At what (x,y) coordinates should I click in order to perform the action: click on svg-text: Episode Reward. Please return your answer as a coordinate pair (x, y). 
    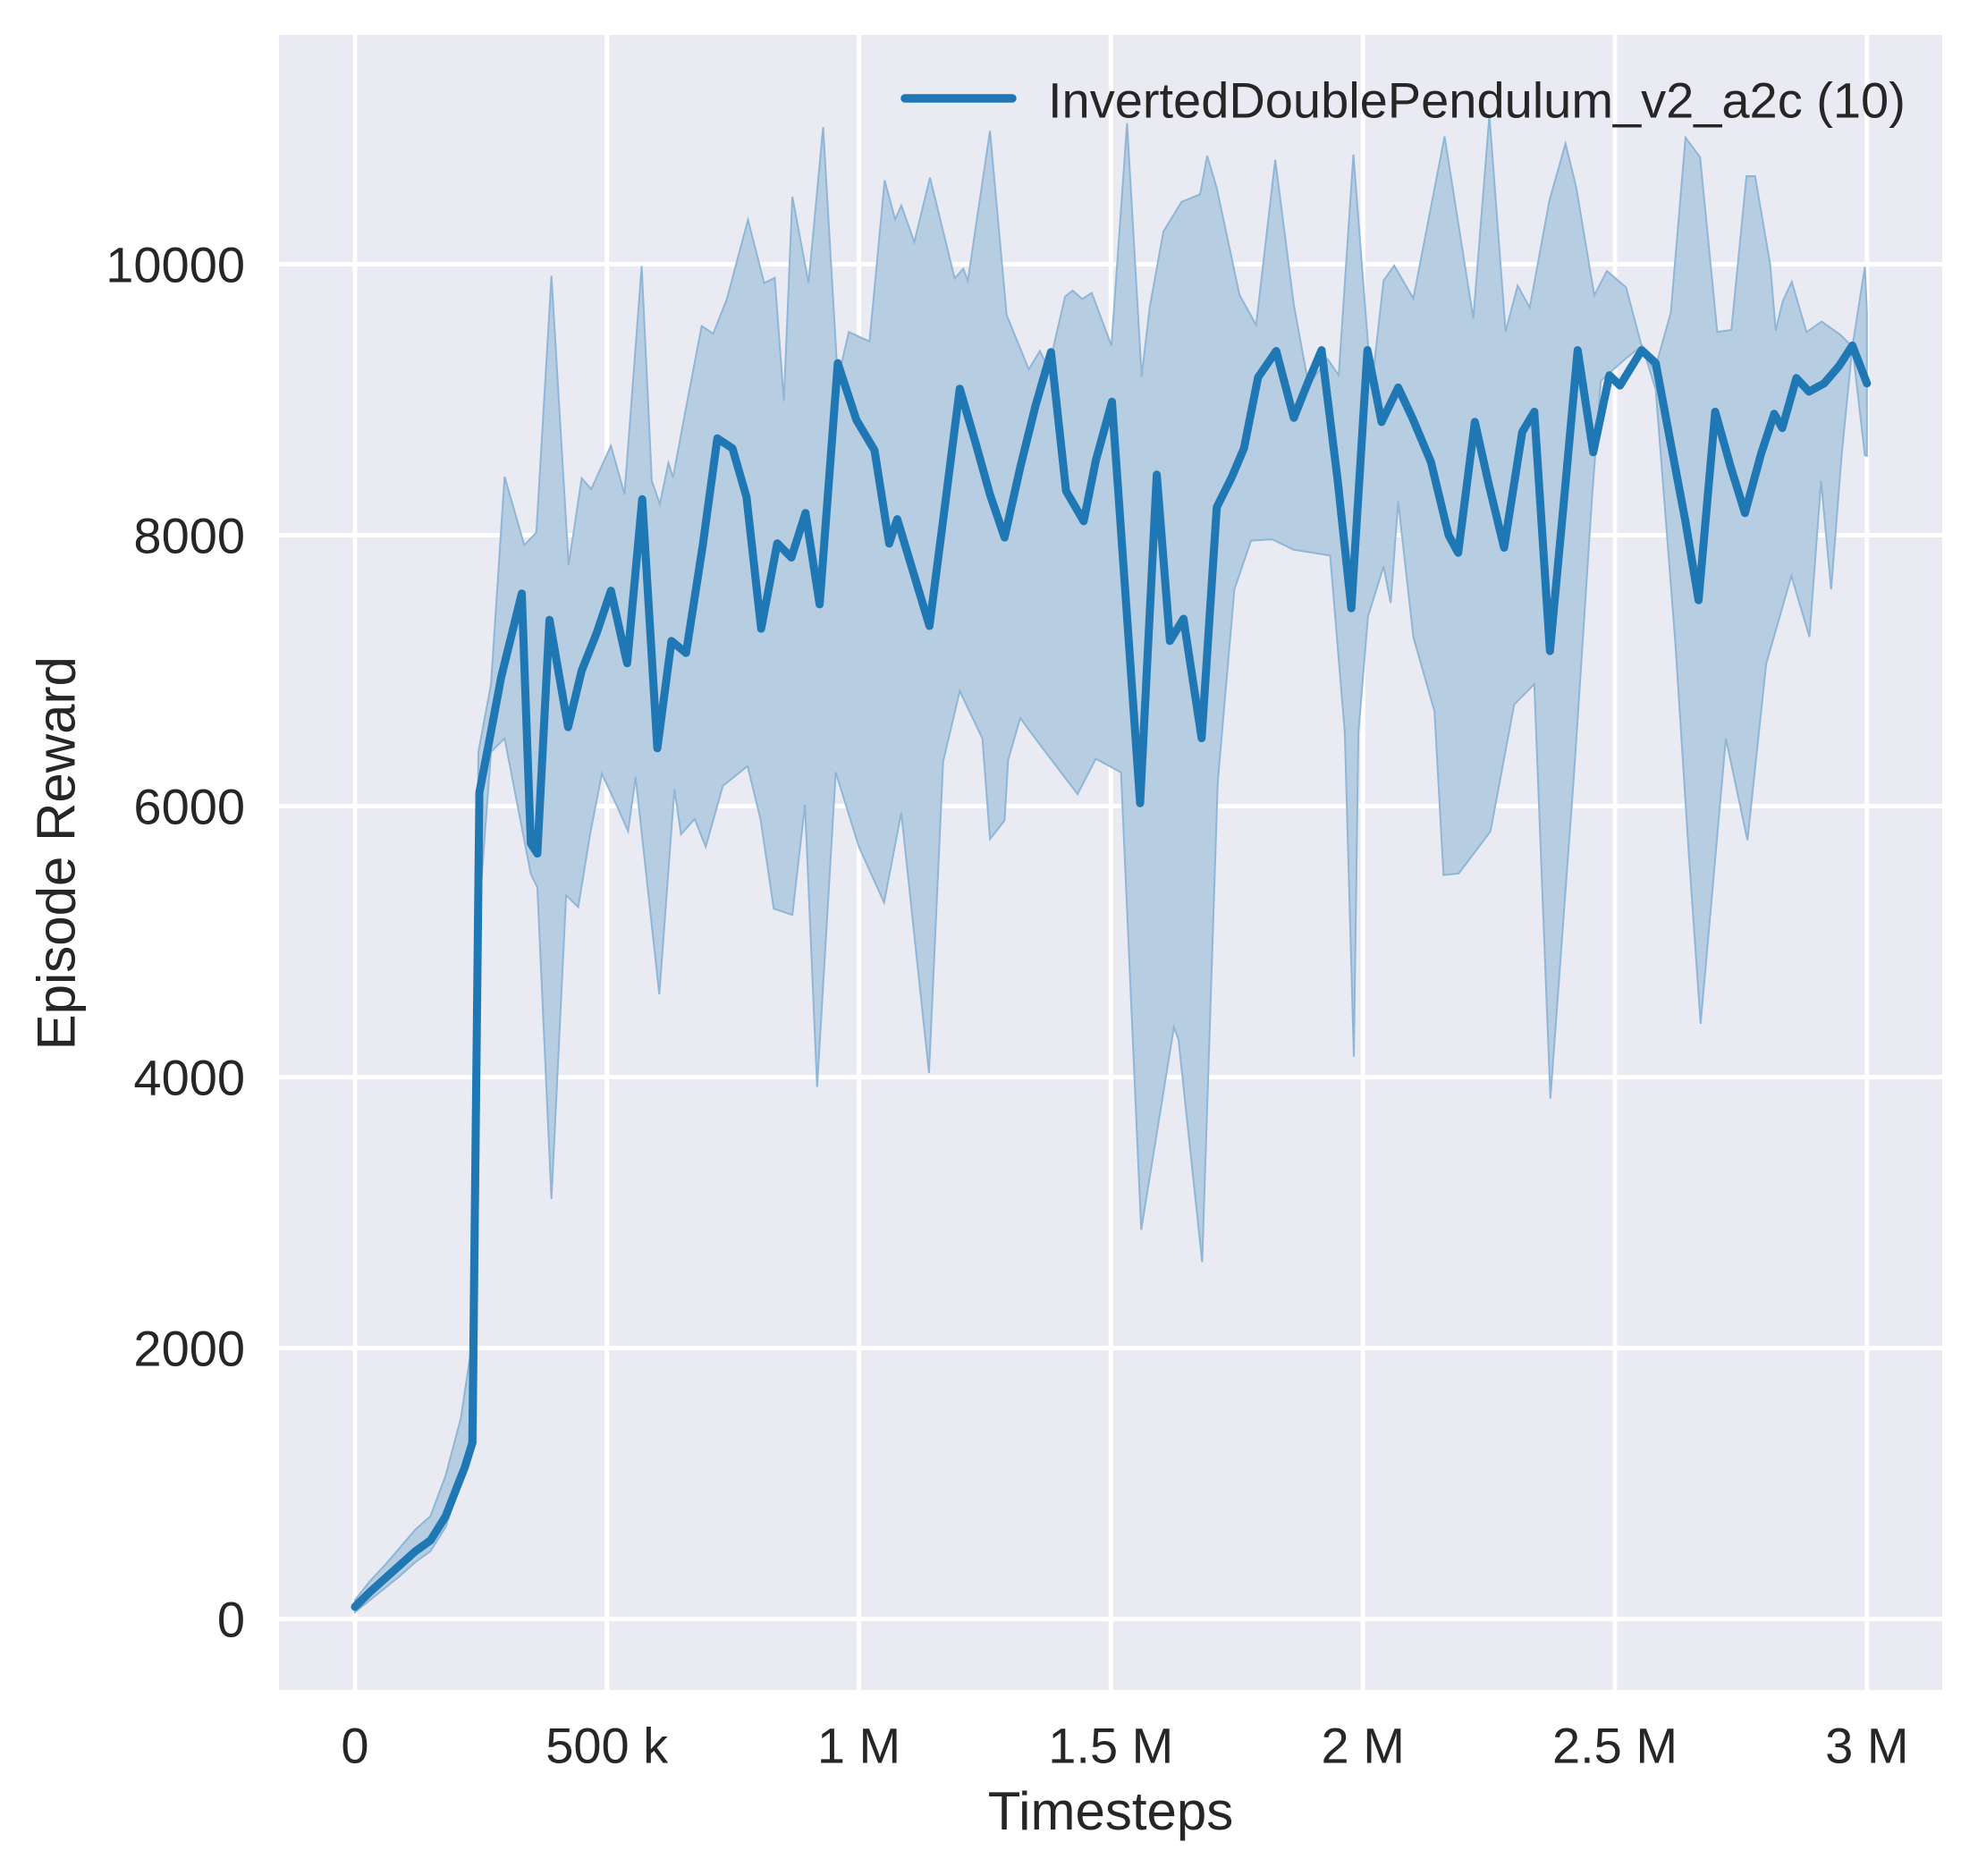
    Looking at the image, I should click on (57, 853).